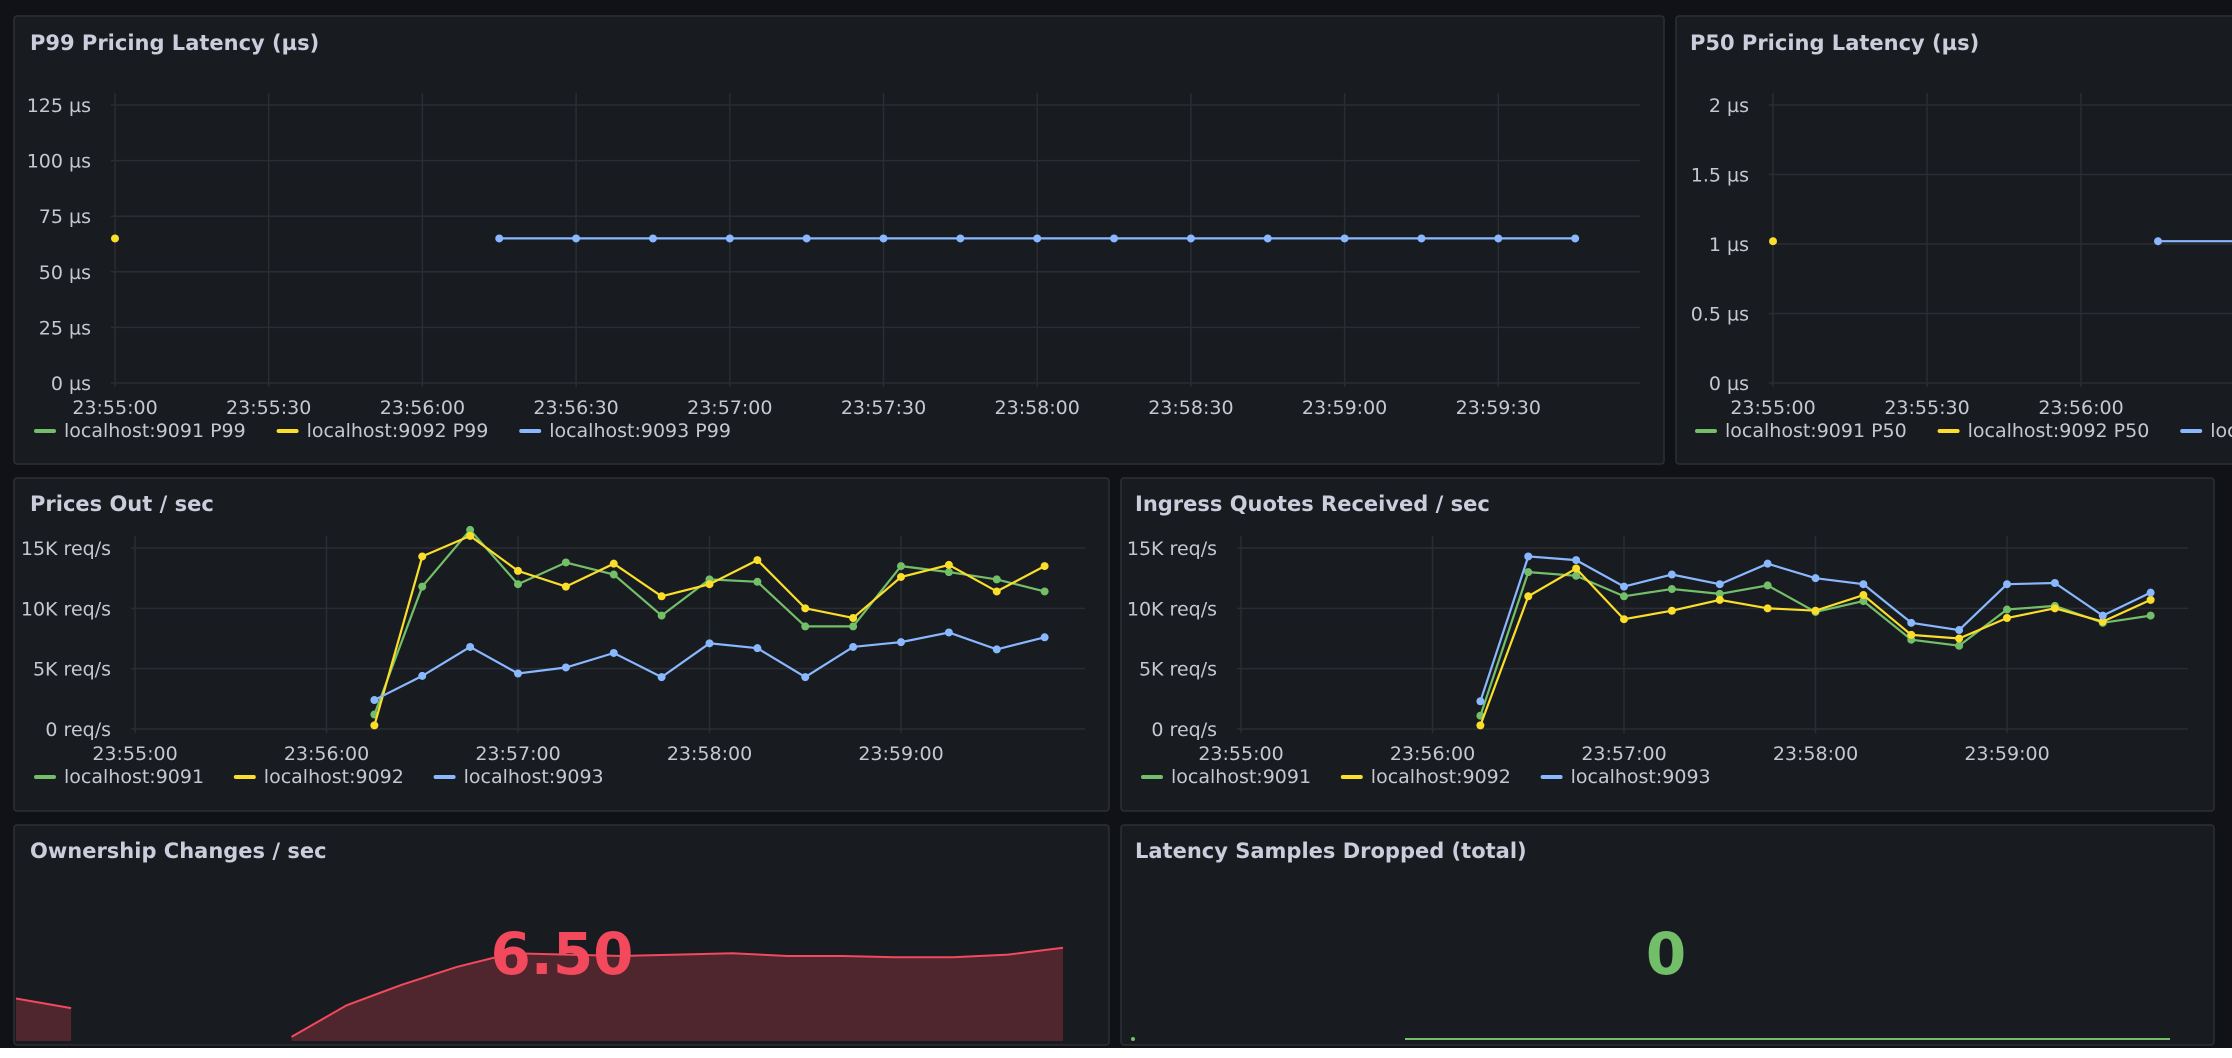 The height and width of the screenshot is (1058, 2232). I want to click on legend-label: localhost:9091 P99, so click(155, 431).